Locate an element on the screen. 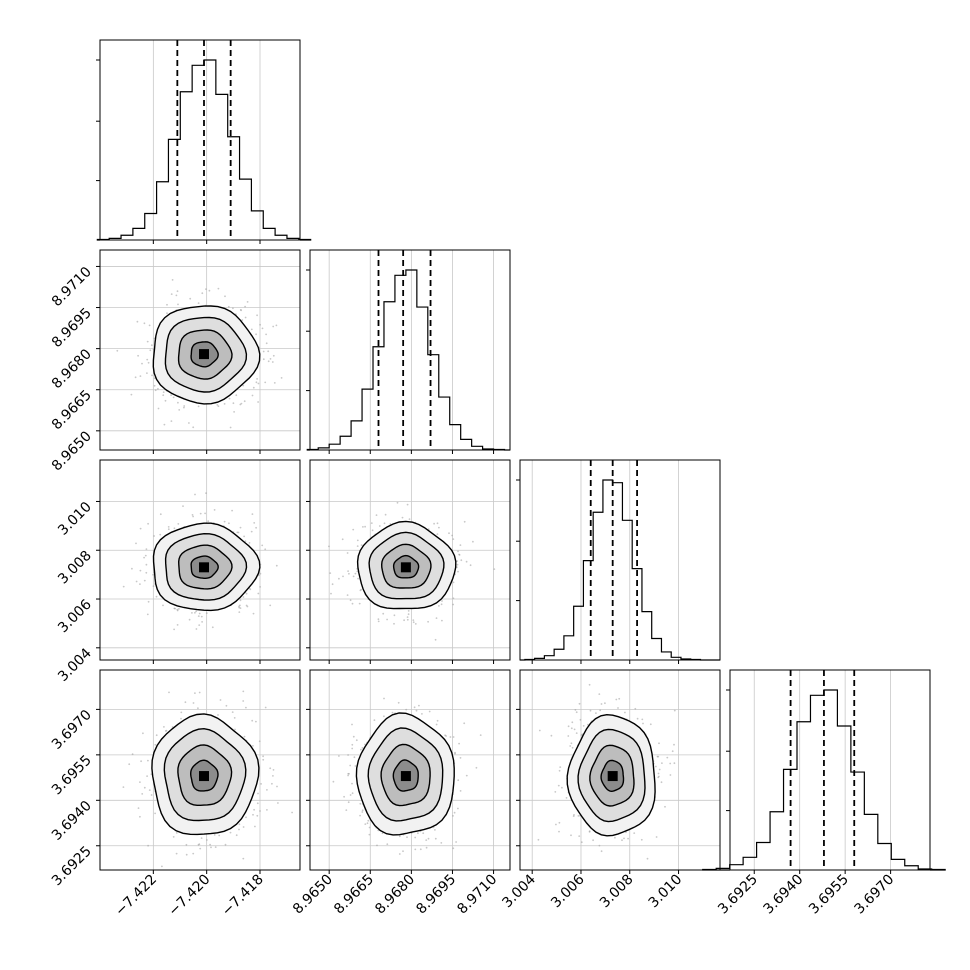 This screenshot has height=970, width=970. y-tick-label: 8.9695 is located at coordinates (72, 328).